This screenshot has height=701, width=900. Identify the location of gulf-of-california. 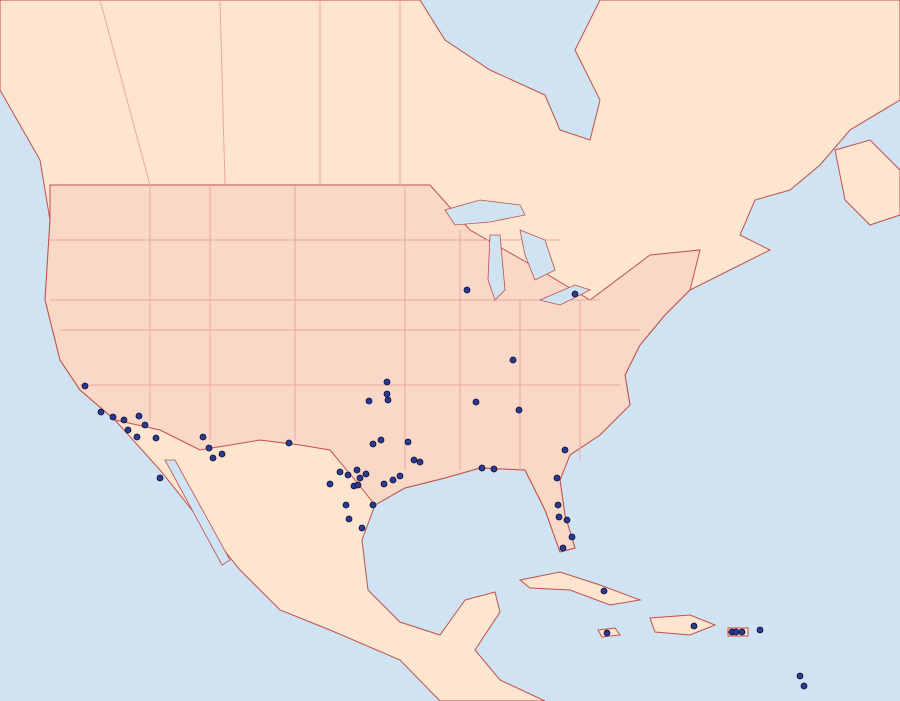
(197, 512).